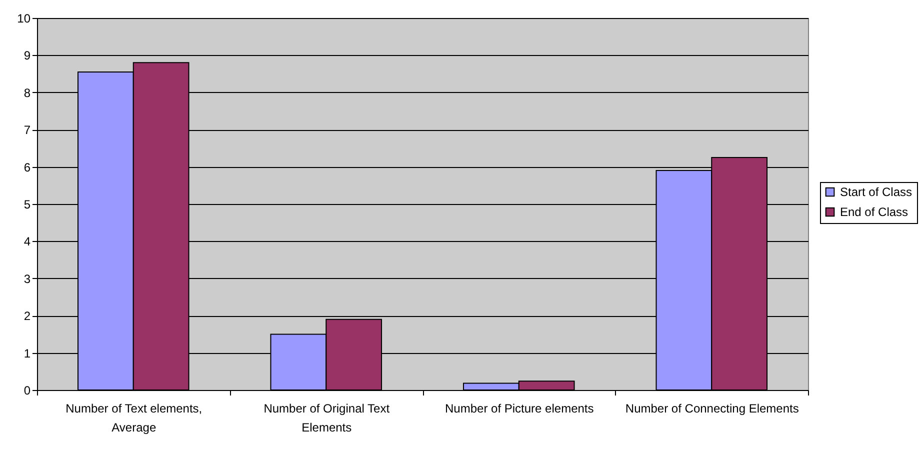  Describe the element at coordinates (27, 391) in the screenshot. I see `y-tick-label: 0` at that location.